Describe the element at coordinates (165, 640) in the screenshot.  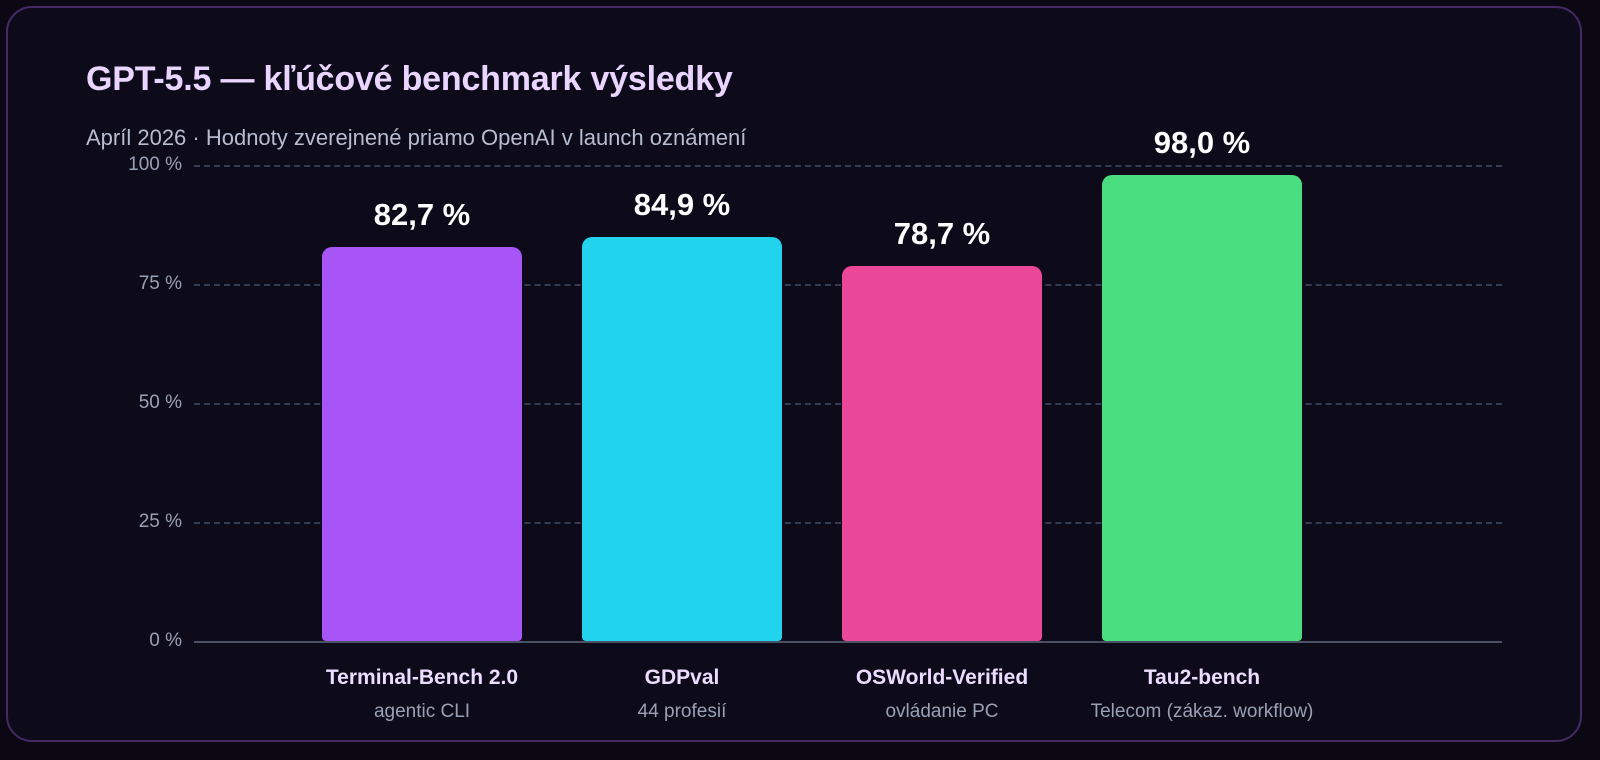
I see `y-axis-tick-label: 0 %` at that location.